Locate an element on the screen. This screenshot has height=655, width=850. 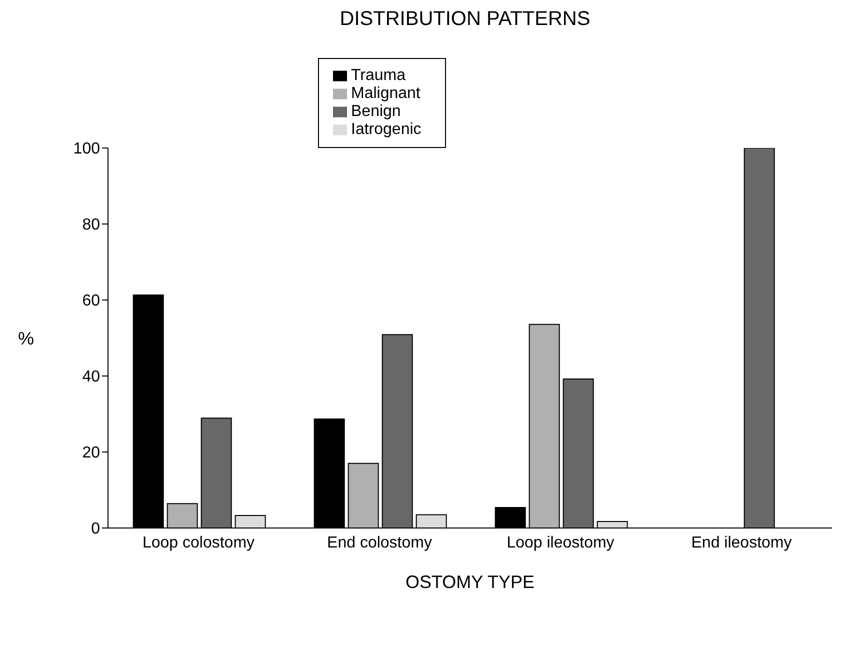
y-axis-title: % is located at coordinates (26, 338).